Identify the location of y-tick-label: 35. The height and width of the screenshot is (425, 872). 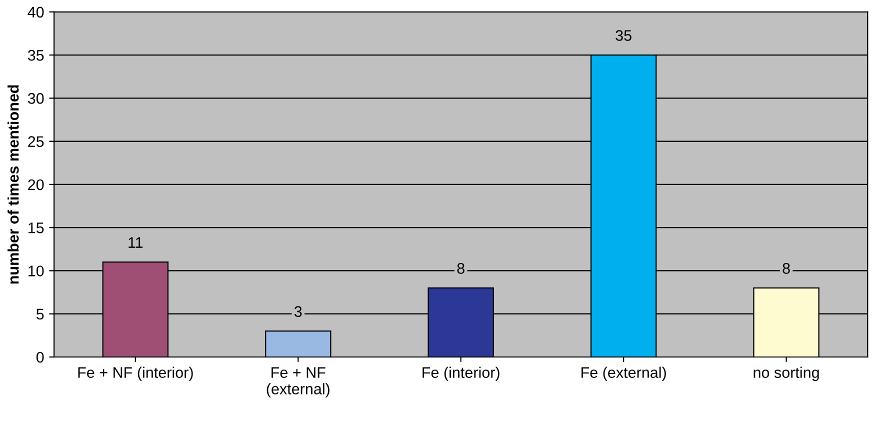
(36, 55).